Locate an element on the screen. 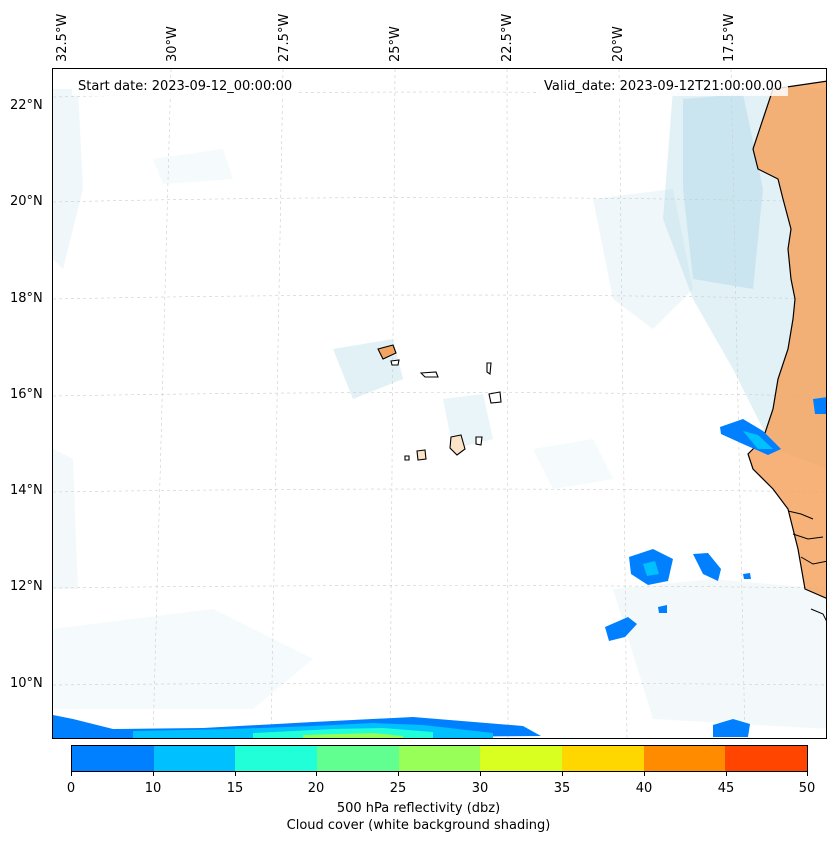 The height and width of the screenshot is (843, 837). island-maio is located at coordinates (479, 441).